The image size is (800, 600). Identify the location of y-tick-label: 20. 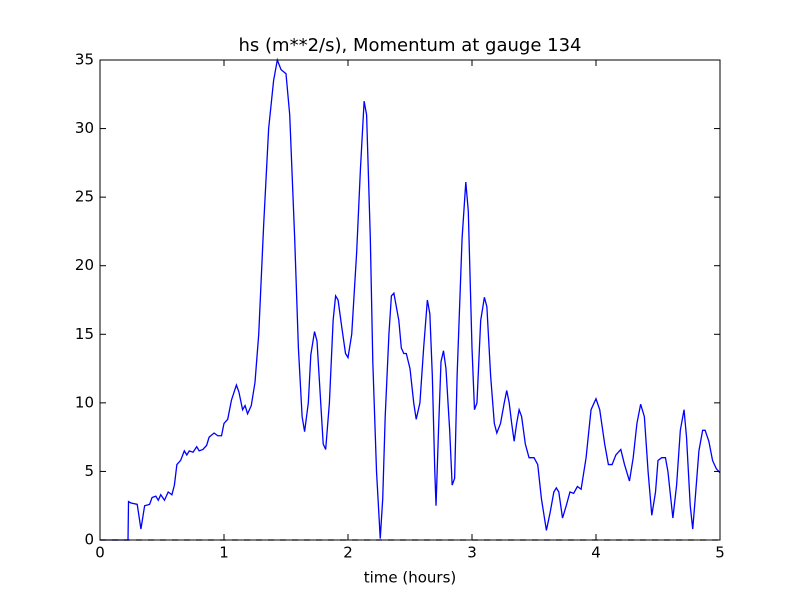
(84, 265).